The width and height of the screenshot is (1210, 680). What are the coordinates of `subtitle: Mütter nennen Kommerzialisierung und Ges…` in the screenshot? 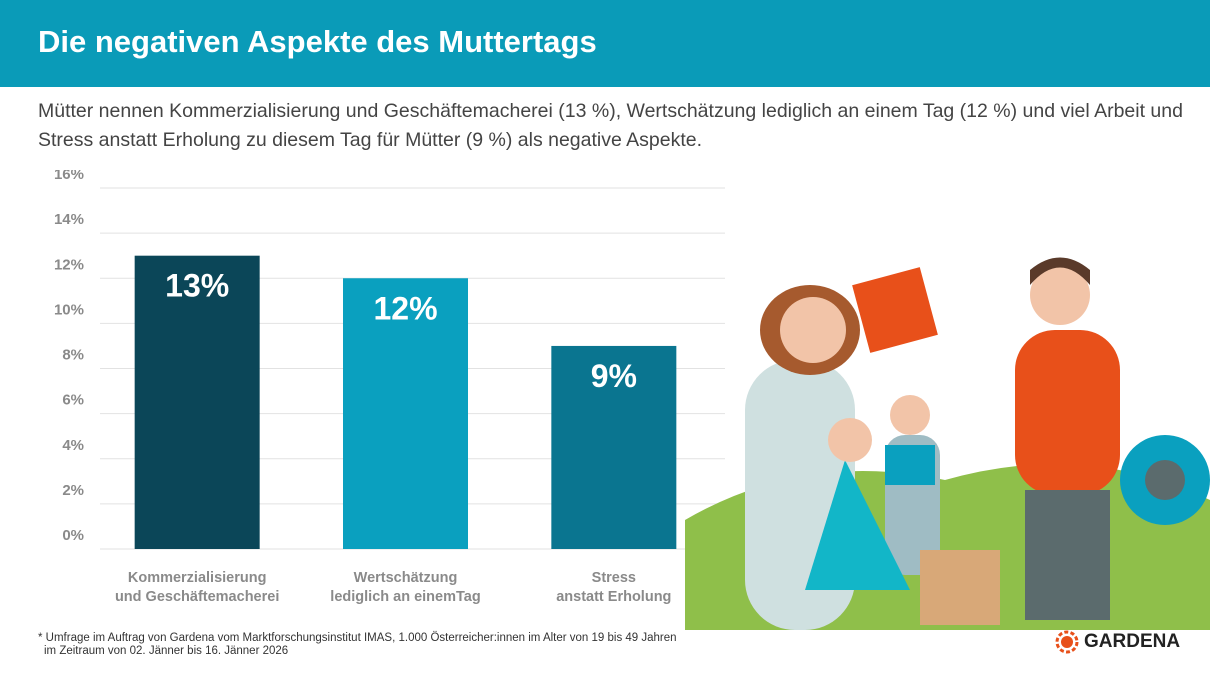 It's located at (610, 125).